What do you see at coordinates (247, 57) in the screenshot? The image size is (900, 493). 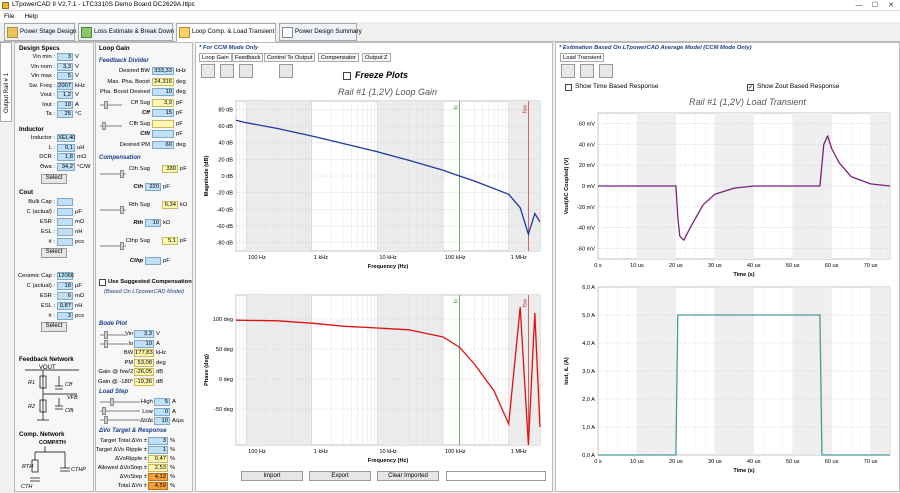 I see `plot-tab-feedback: Feedback` at bounding box center [247, 57].